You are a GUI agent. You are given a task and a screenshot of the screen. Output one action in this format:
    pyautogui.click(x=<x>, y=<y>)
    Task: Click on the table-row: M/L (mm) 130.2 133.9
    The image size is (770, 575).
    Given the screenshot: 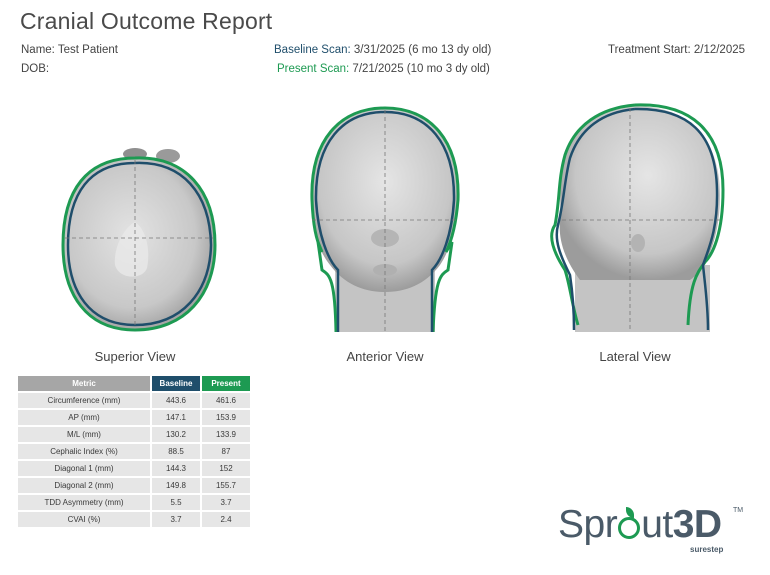 What is the action you would take?
    pyautogui.click(x=134, y=434)
    